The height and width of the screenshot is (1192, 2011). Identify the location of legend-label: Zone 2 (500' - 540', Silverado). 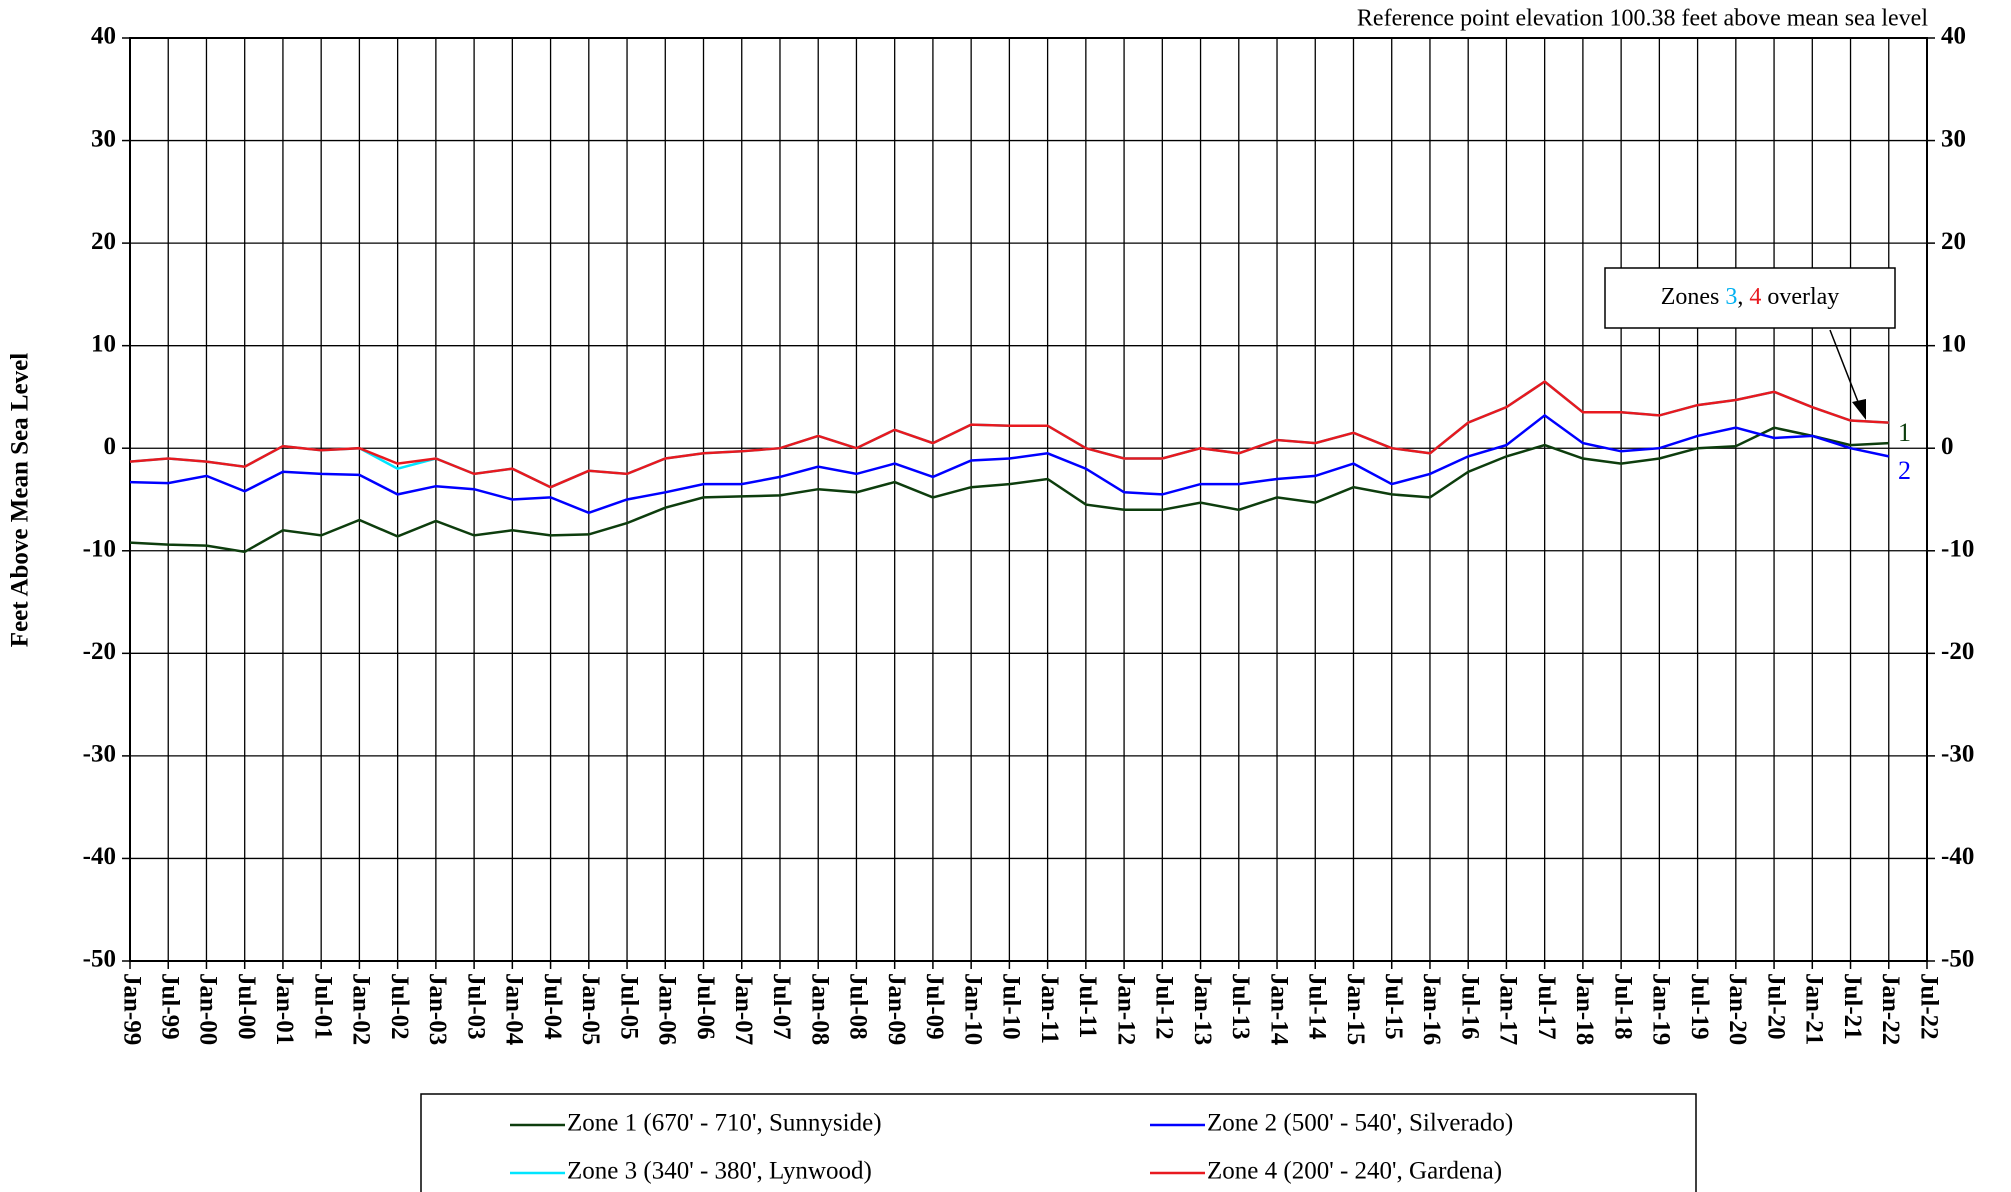
(1360, 1123).